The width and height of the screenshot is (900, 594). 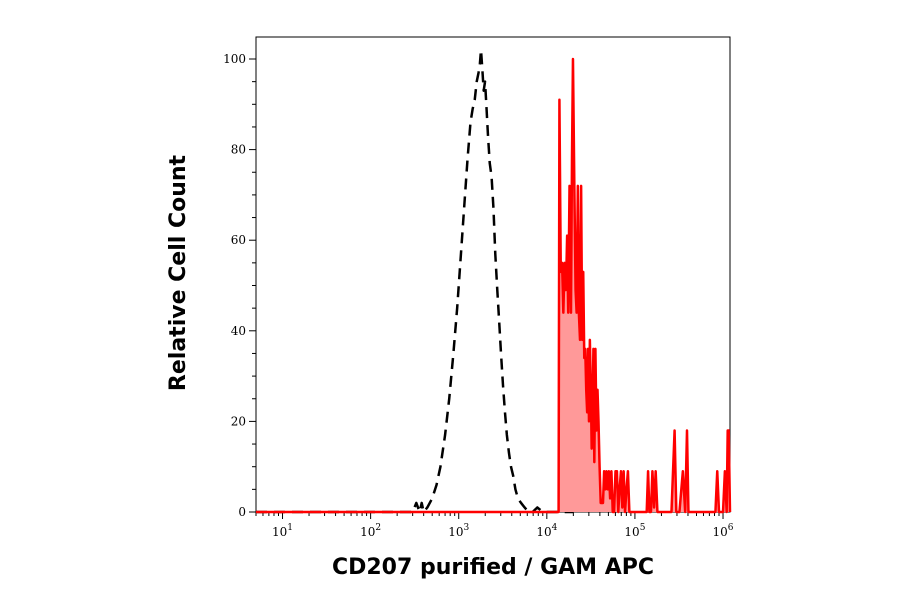 What do you see at coordinates (242, 512) in the screenshot?
I see `y-tick-label: 0` at bounding box center [242, 512].